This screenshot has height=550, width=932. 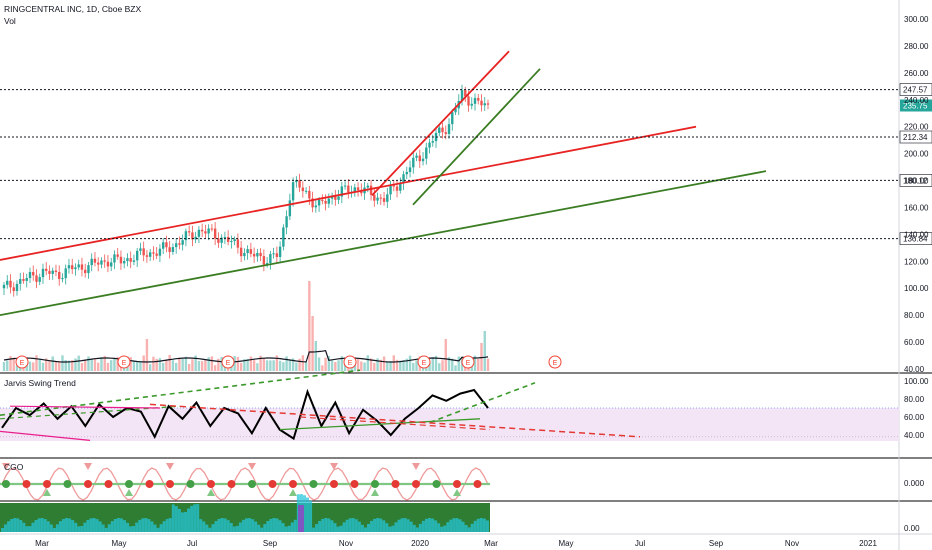 I want to click on price-axis-tick: 100.00, so click(x=916, y=288).